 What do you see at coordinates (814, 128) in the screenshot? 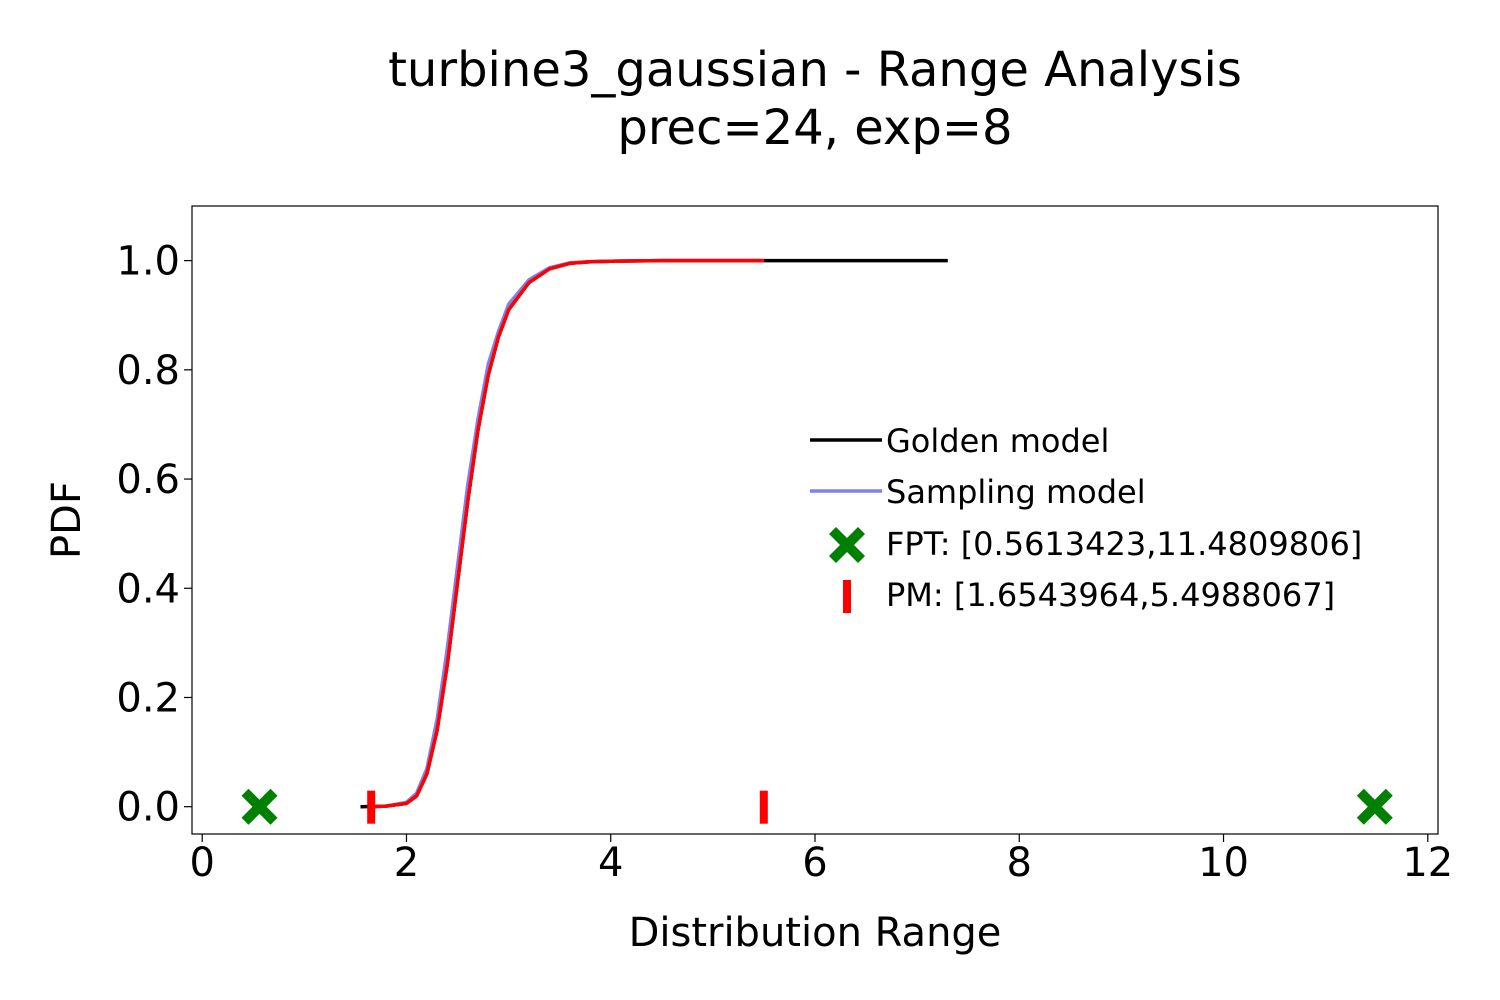
I see `chart-subtitle: prec=24, exp=8` at bounding box center [814, 128].